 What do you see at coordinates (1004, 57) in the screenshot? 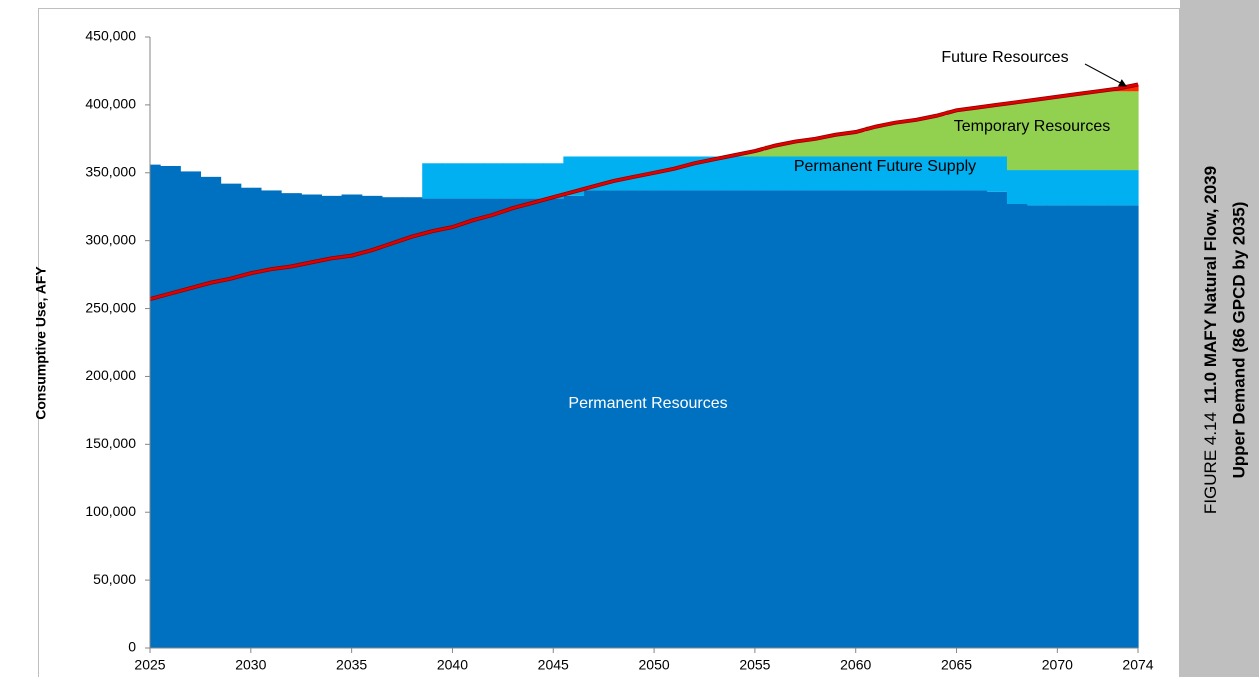
I see `annotation: Future Resources` at bounding box center [1004, 57].